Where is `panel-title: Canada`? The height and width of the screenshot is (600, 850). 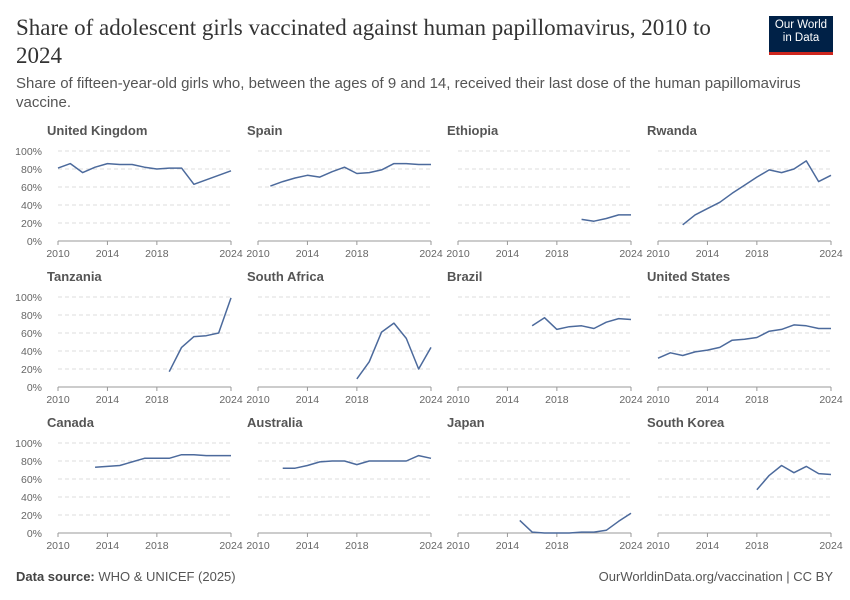 panel-title: Canada is located at coordinates (71, 422).